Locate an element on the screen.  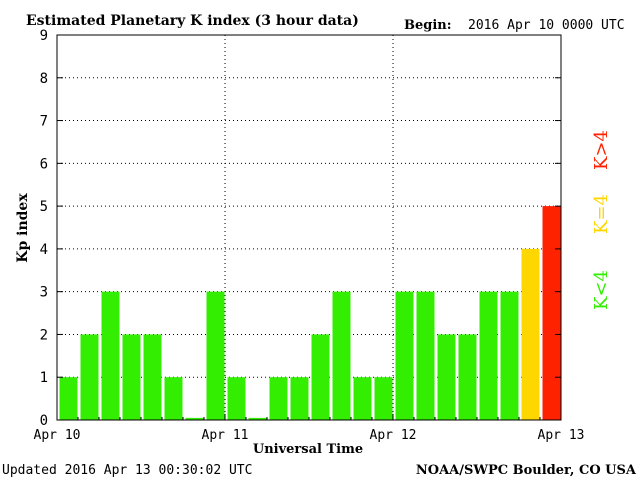
x-tick-label: Apr 12 is located at coordinates (393, 435).